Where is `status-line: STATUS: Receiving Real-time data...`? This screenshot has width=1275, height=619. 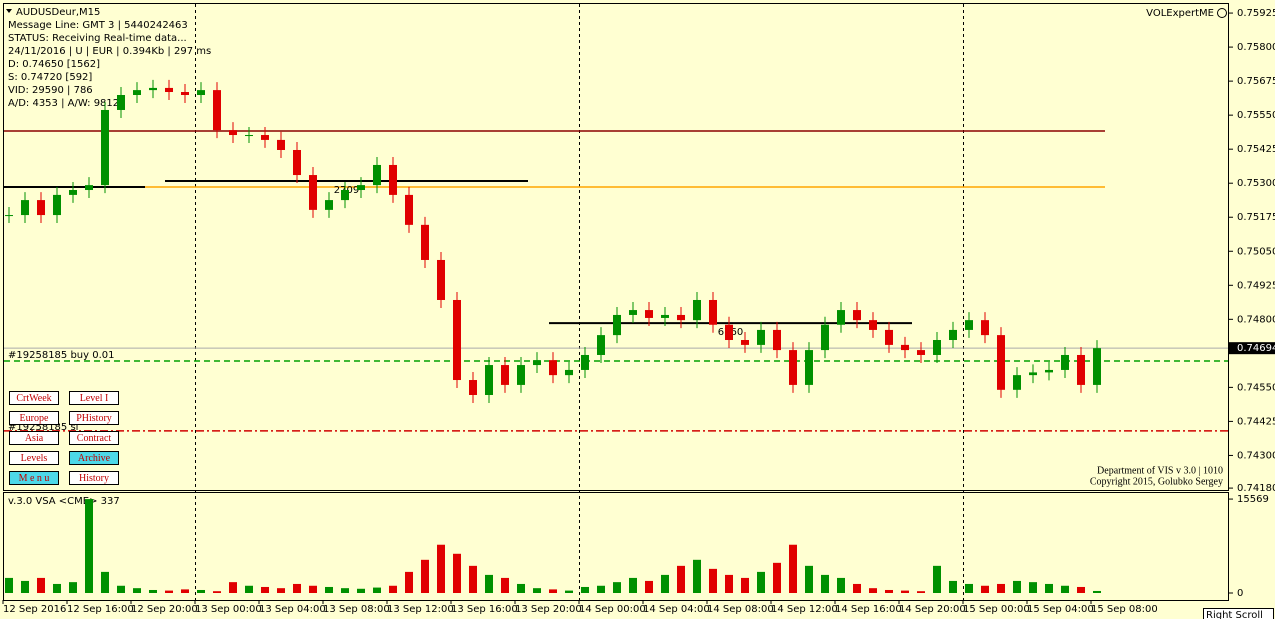 status-line: STATUS: Receiving Real-time data... is located at coordinates (97, 38).